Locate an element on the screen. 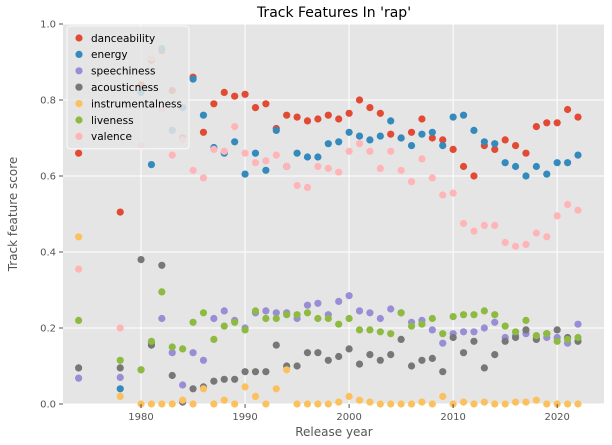 The width and height of the screenshot is (612, 445). x-tick-label: 2020 is located at coordinates (556, 417).